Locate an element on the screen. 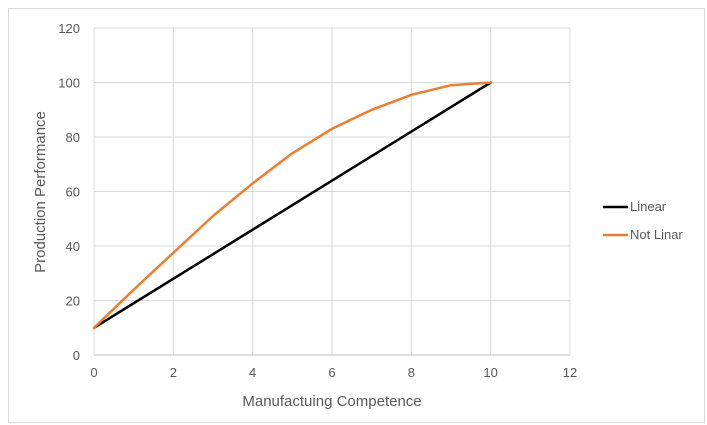 This screenshot has height=425, width=707. y-tick-label: 100 is located at coordinates (69, 83).